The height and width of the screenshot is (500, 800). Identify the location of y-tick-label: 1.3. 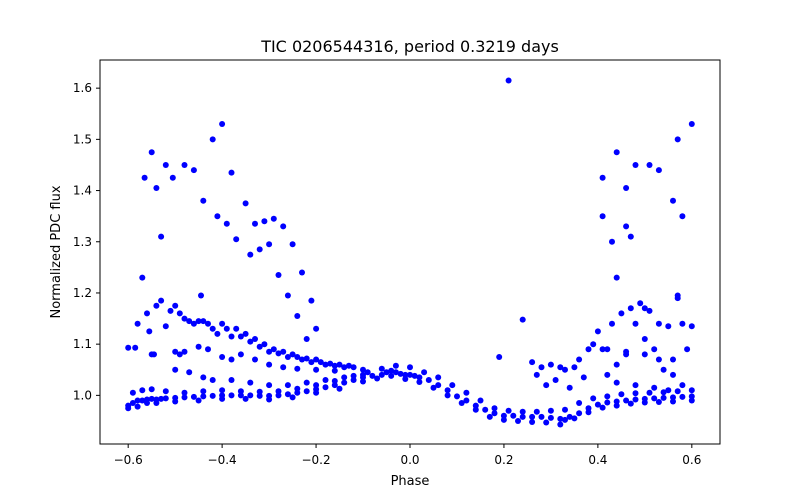
(82, 242).